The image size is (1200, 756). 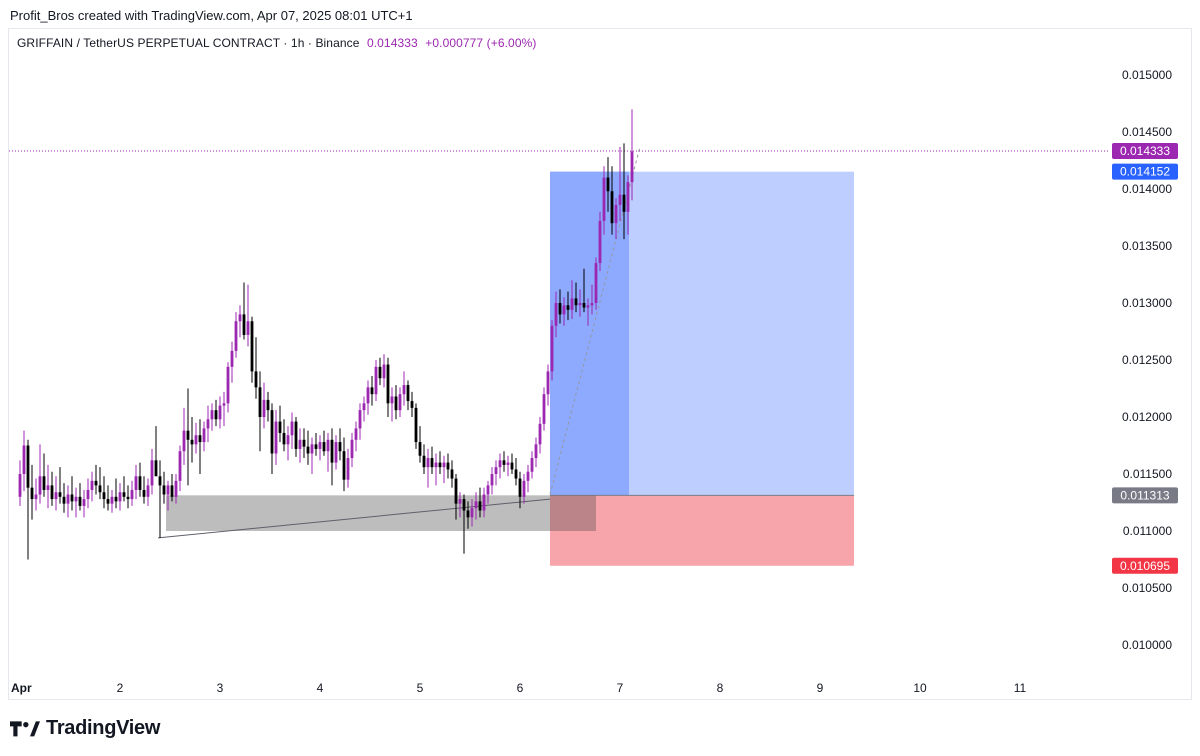 What do you see at coordinates (103, 727) in the screenshot?
I see `brand-name: TradingView` at bounding box center [103, 727].